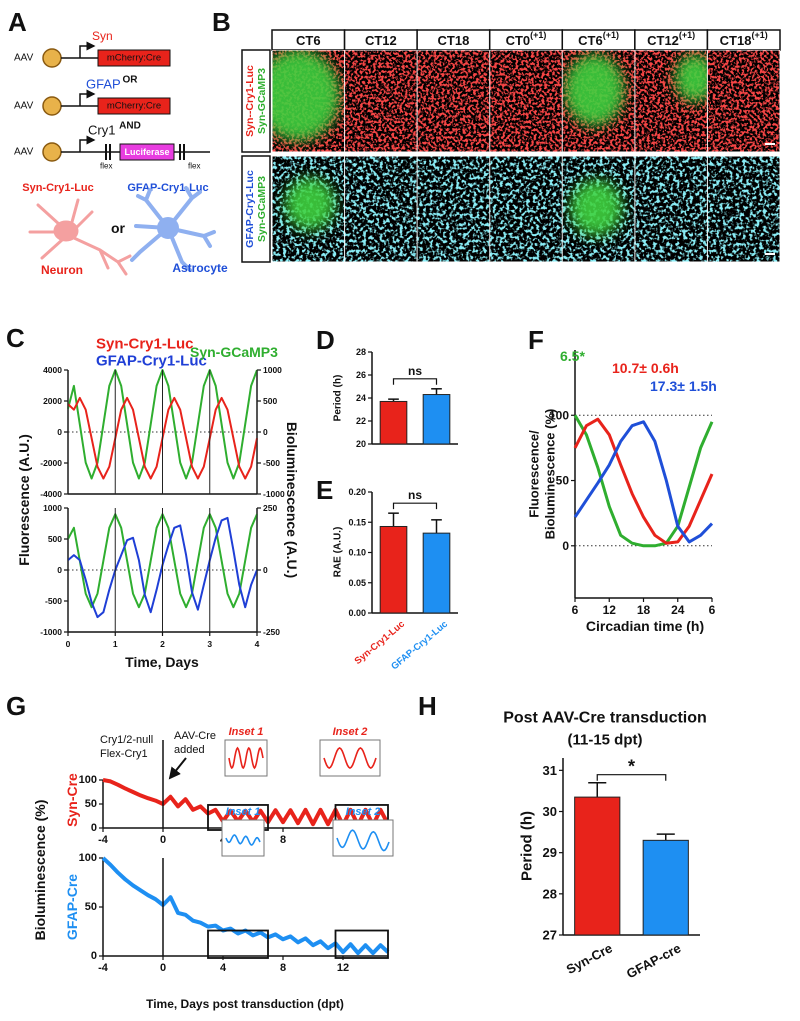 The height and width of the screenshot is (1021, 800). What do you see at coordinates (550, 935) in the screenshot?
I see `y-tick-label: 27` at bounding box center [550, 935].